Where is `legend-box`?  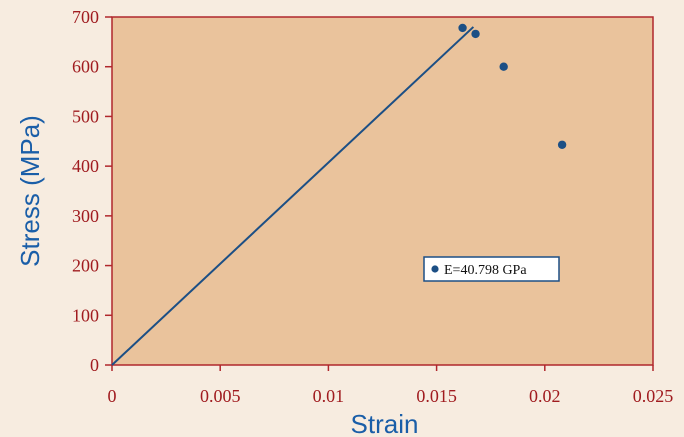 legend-box is located at coordinates (491, 269).